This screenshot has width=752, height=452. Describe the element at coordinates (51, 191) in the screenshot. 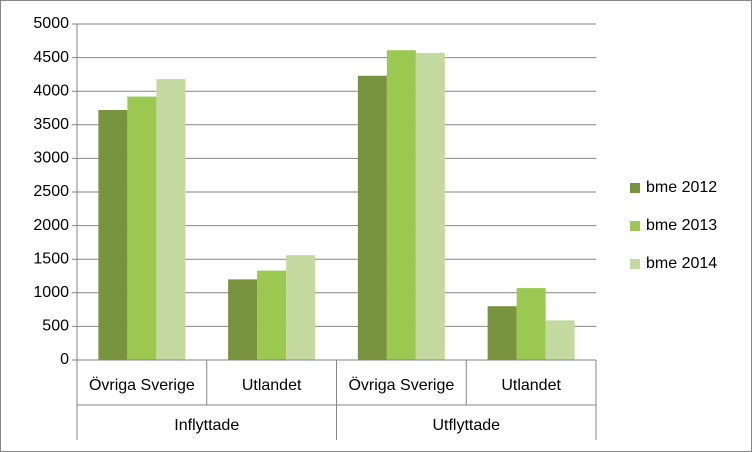

I see `y-tick-label: 2500` at that location.